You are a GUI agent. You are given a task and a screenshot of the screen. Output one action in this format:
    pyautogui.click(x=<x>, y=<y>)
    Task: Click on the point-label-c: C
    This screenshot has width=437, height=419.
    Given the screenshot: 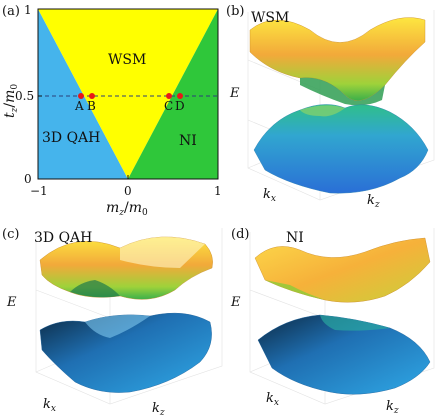 What is the action you would take?
    pyautogui.click(x=168, y=106)
    